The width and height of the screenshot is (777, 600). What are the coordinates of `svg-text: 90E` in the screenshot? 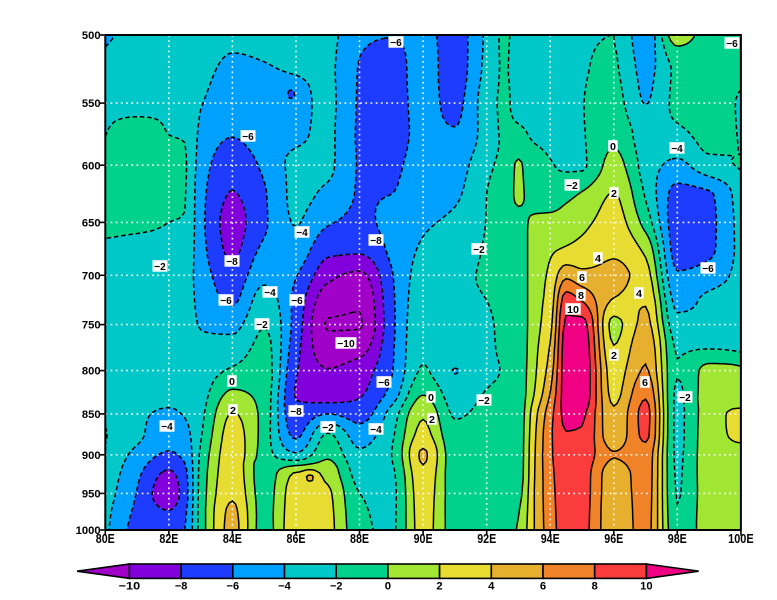 It's located at (423, 539).